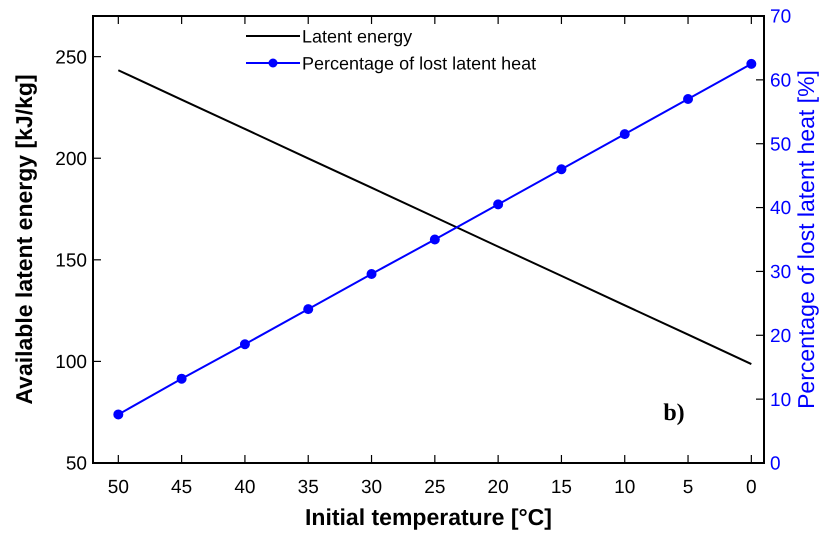  I want to click on x-tick-label: 15, so click(561, 487).